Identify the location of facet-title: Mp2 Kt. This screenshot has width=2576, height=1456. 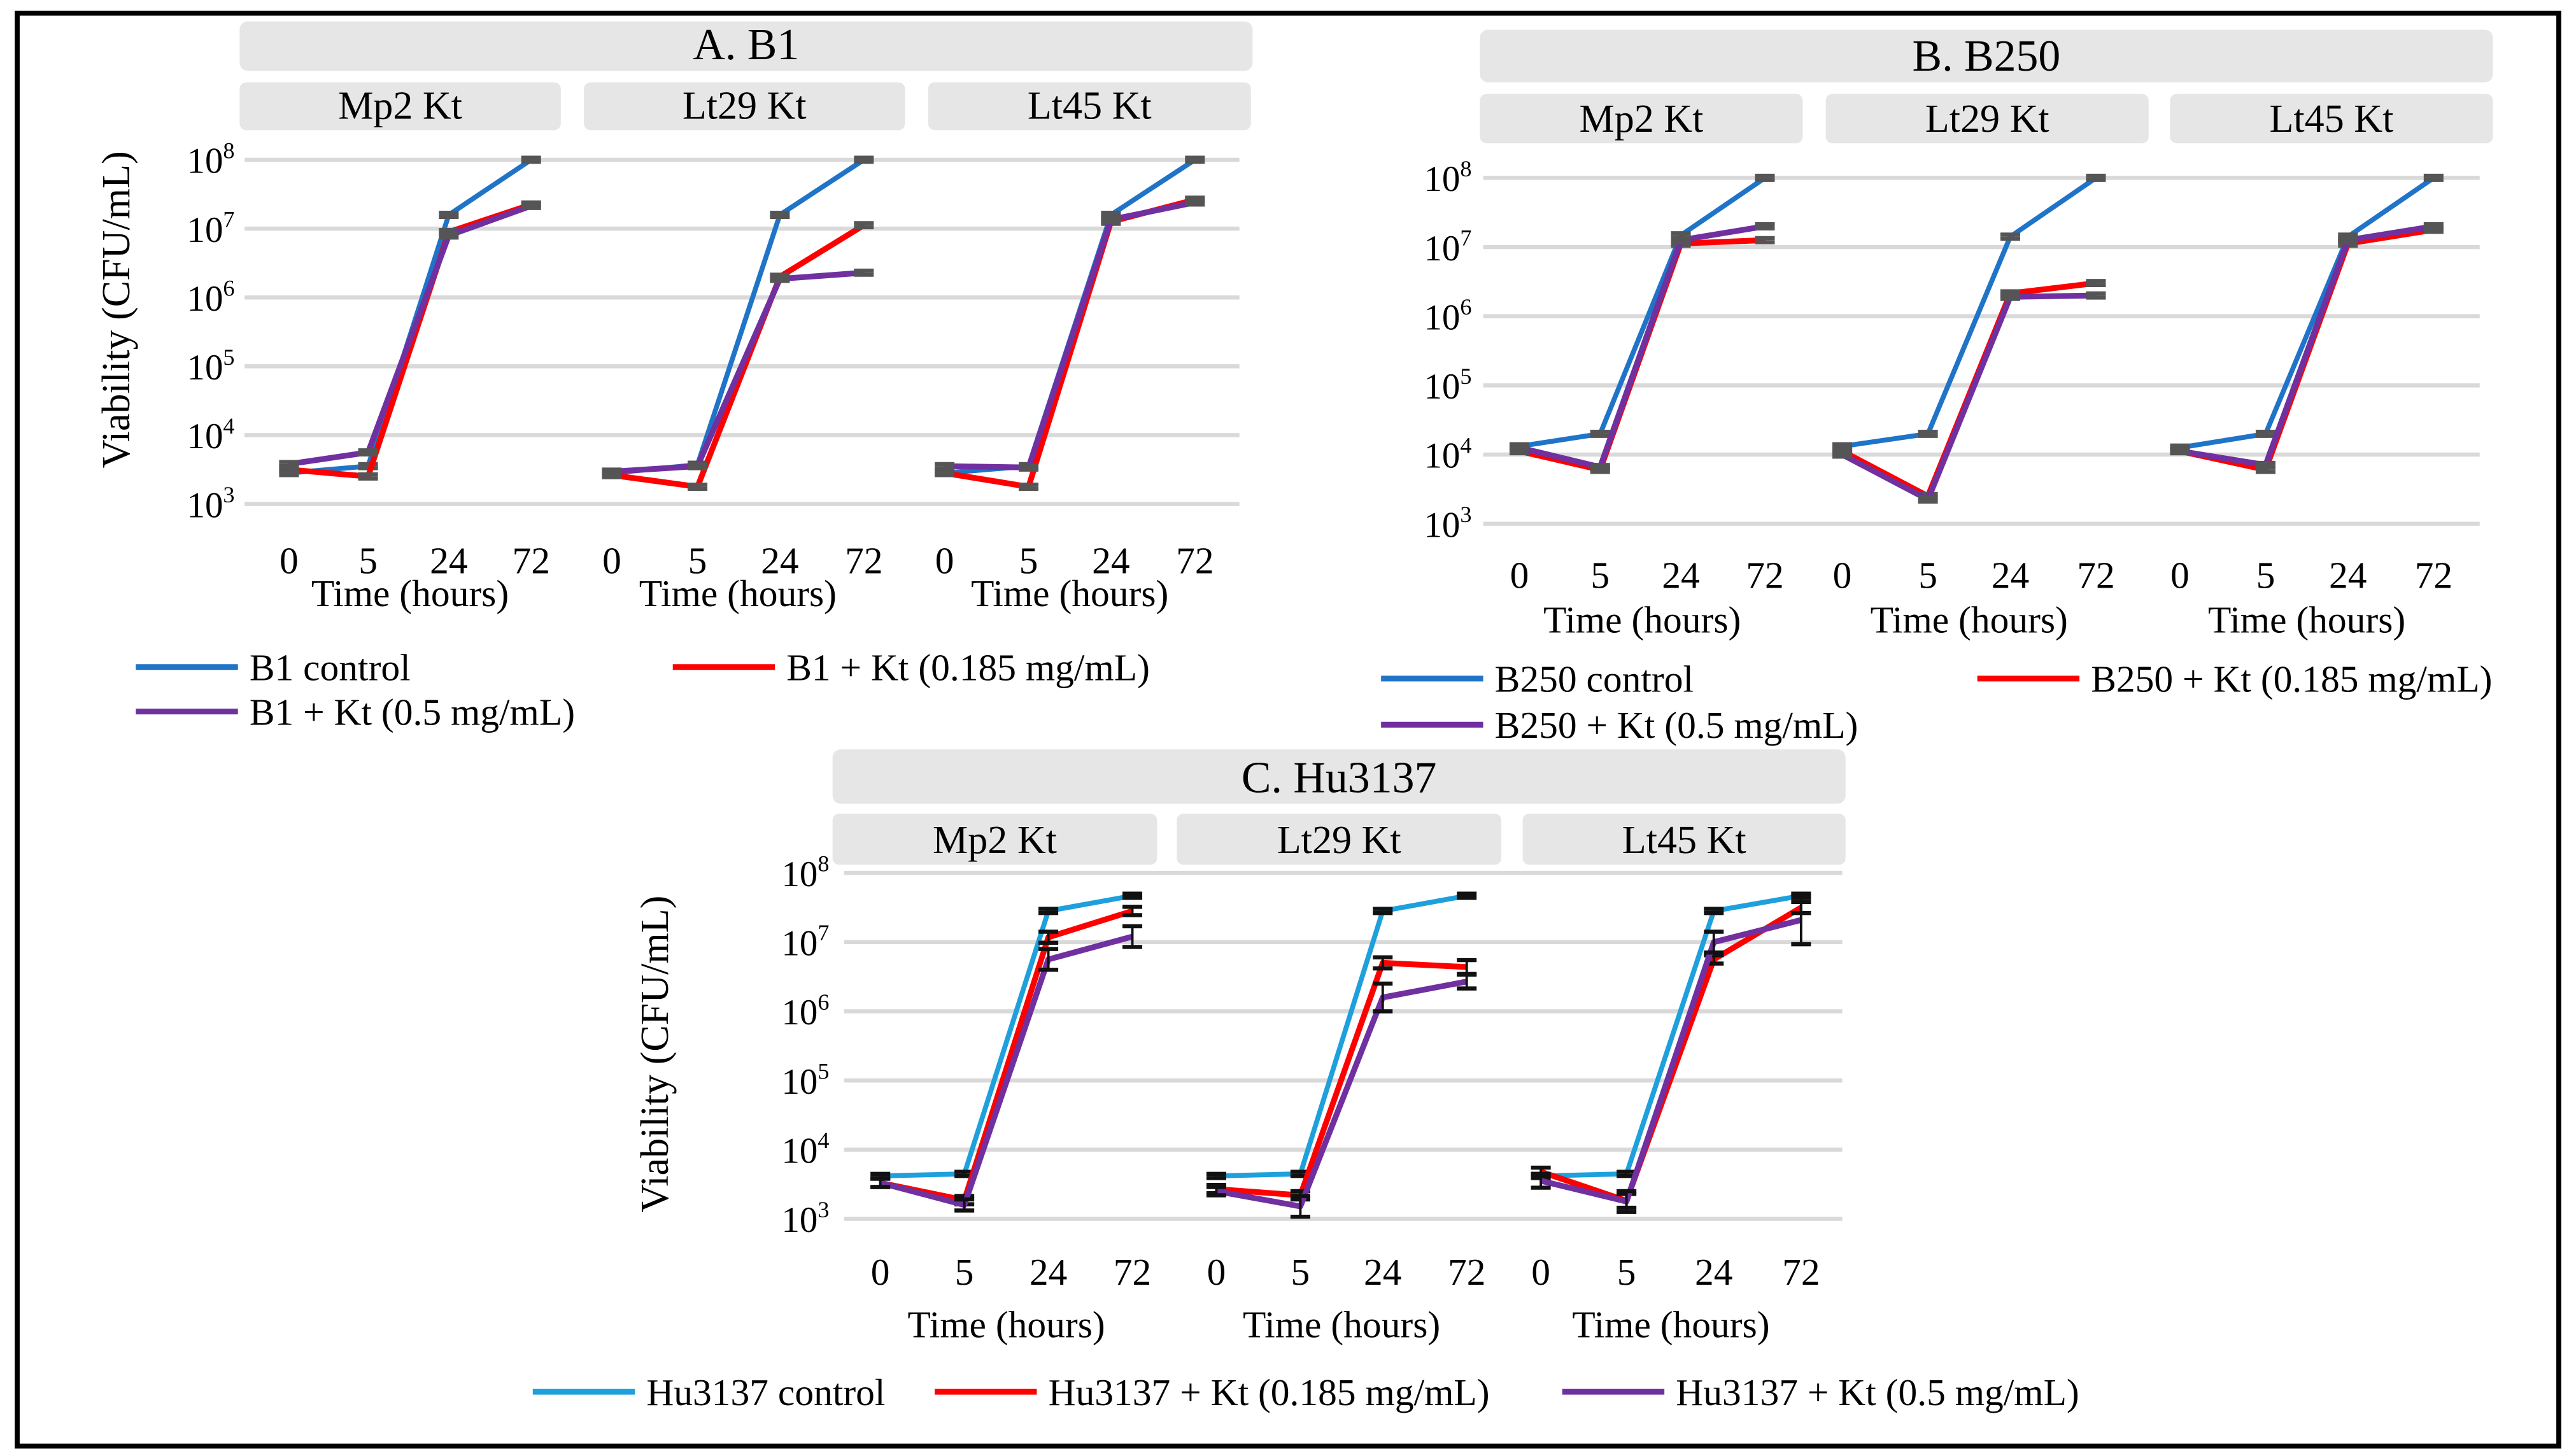
(400, 105).